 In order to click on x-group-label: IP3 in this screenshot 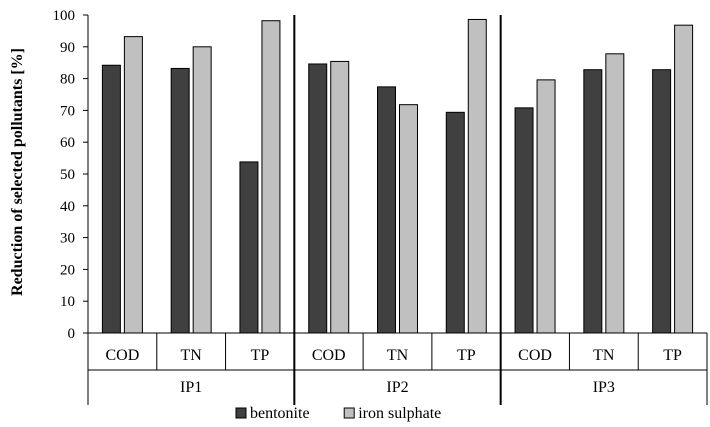, I will do `click(604, 387)`.